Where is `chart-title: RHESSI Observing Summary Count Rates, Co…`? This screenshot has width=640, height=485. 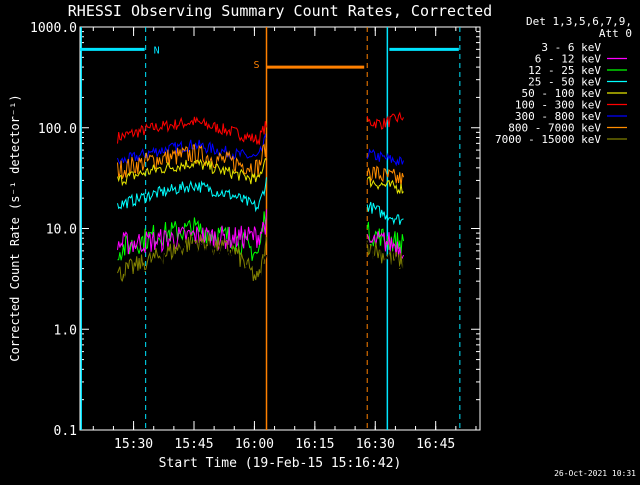 chart-title: RHESSI Observing Summary Count Rates, Co… is located at coordinates (280, 11).